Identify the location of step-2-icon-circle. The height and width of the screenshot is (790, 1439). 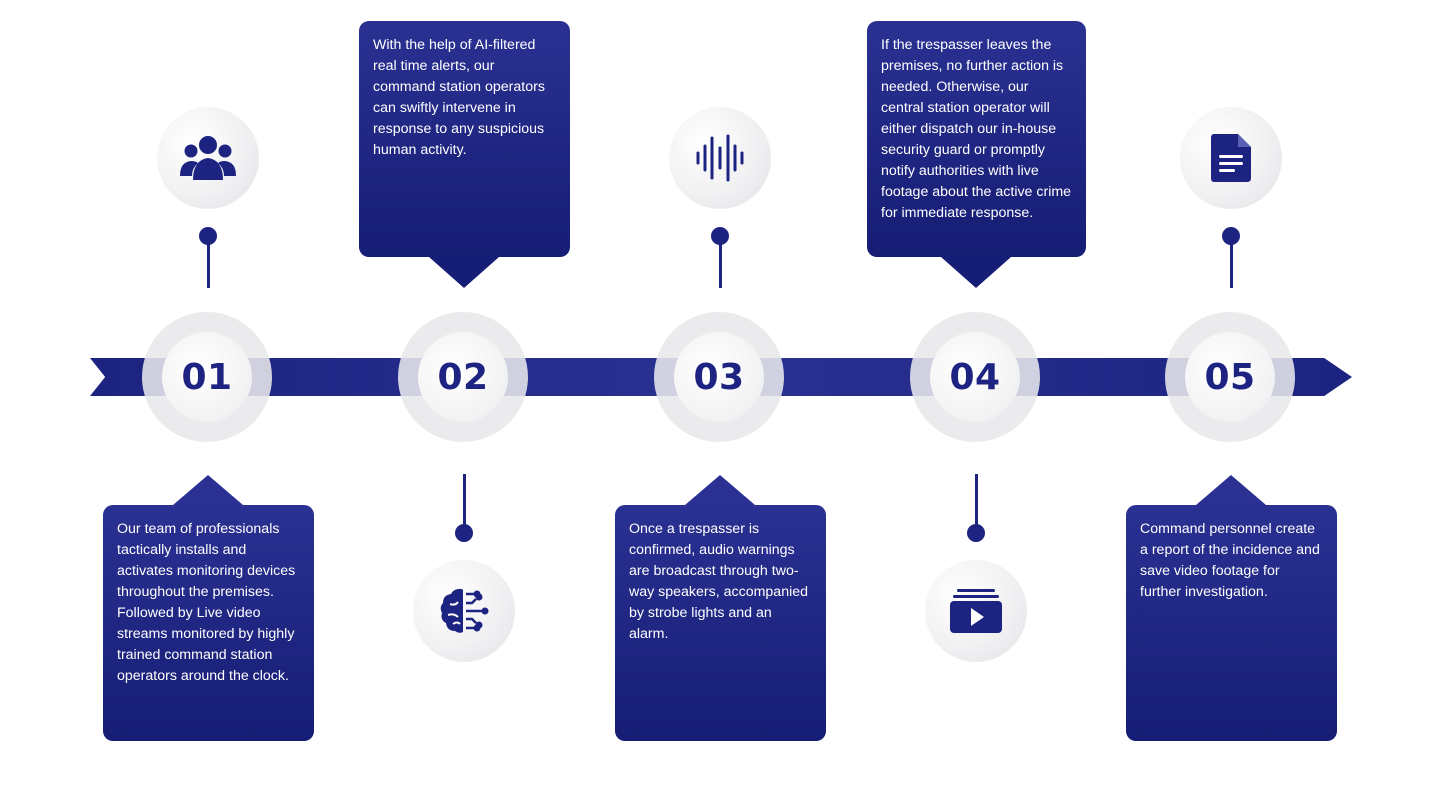
(464, 611).